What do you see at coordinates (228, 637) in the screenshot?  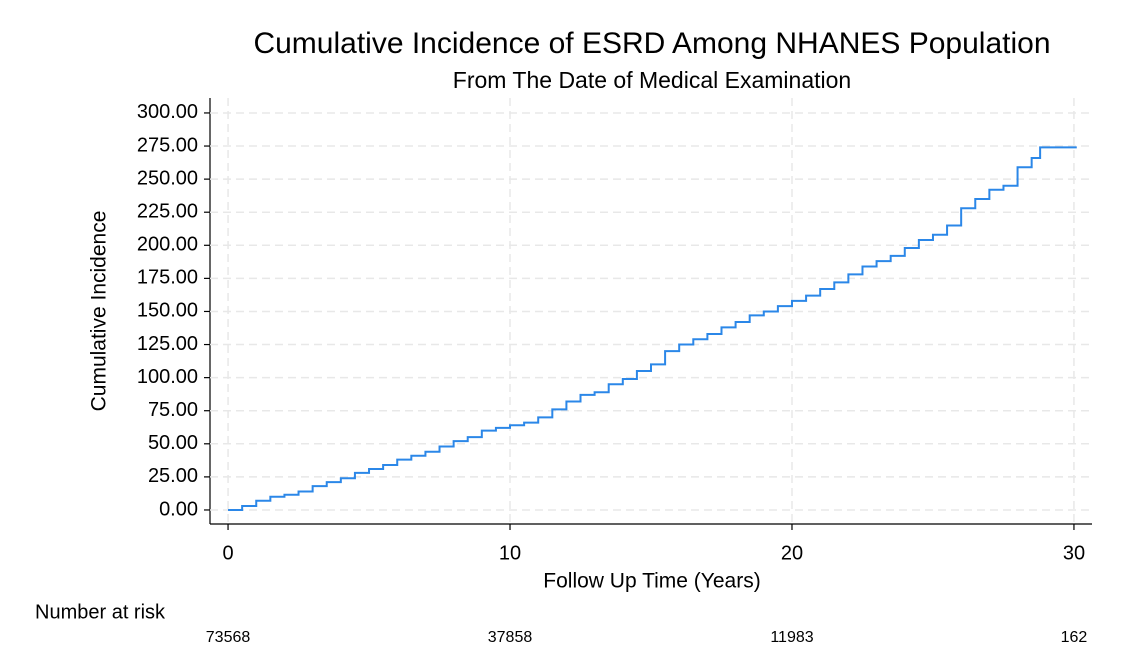 I see `risk-count: 73568` at bounding box center [228, 637].